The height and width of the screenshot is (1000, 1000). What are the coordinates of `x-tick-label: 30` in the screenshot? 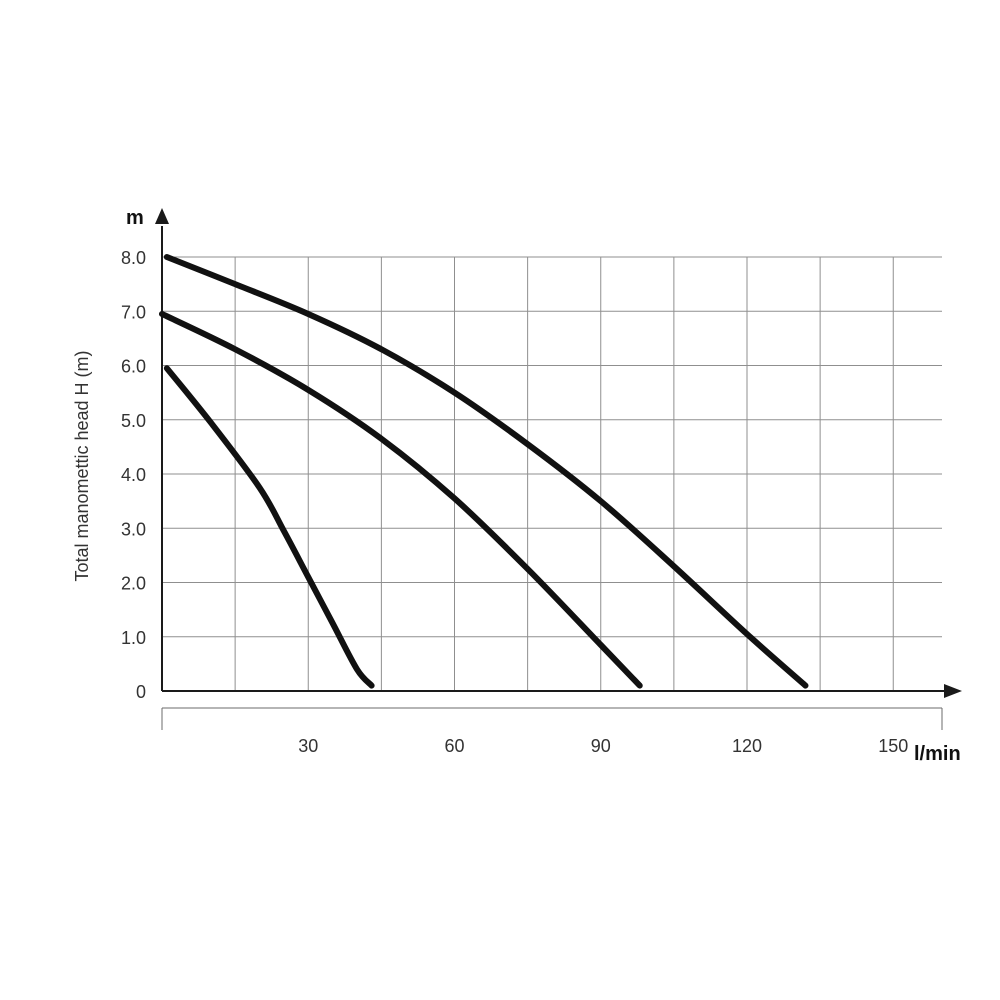 It's located at (308, 746).